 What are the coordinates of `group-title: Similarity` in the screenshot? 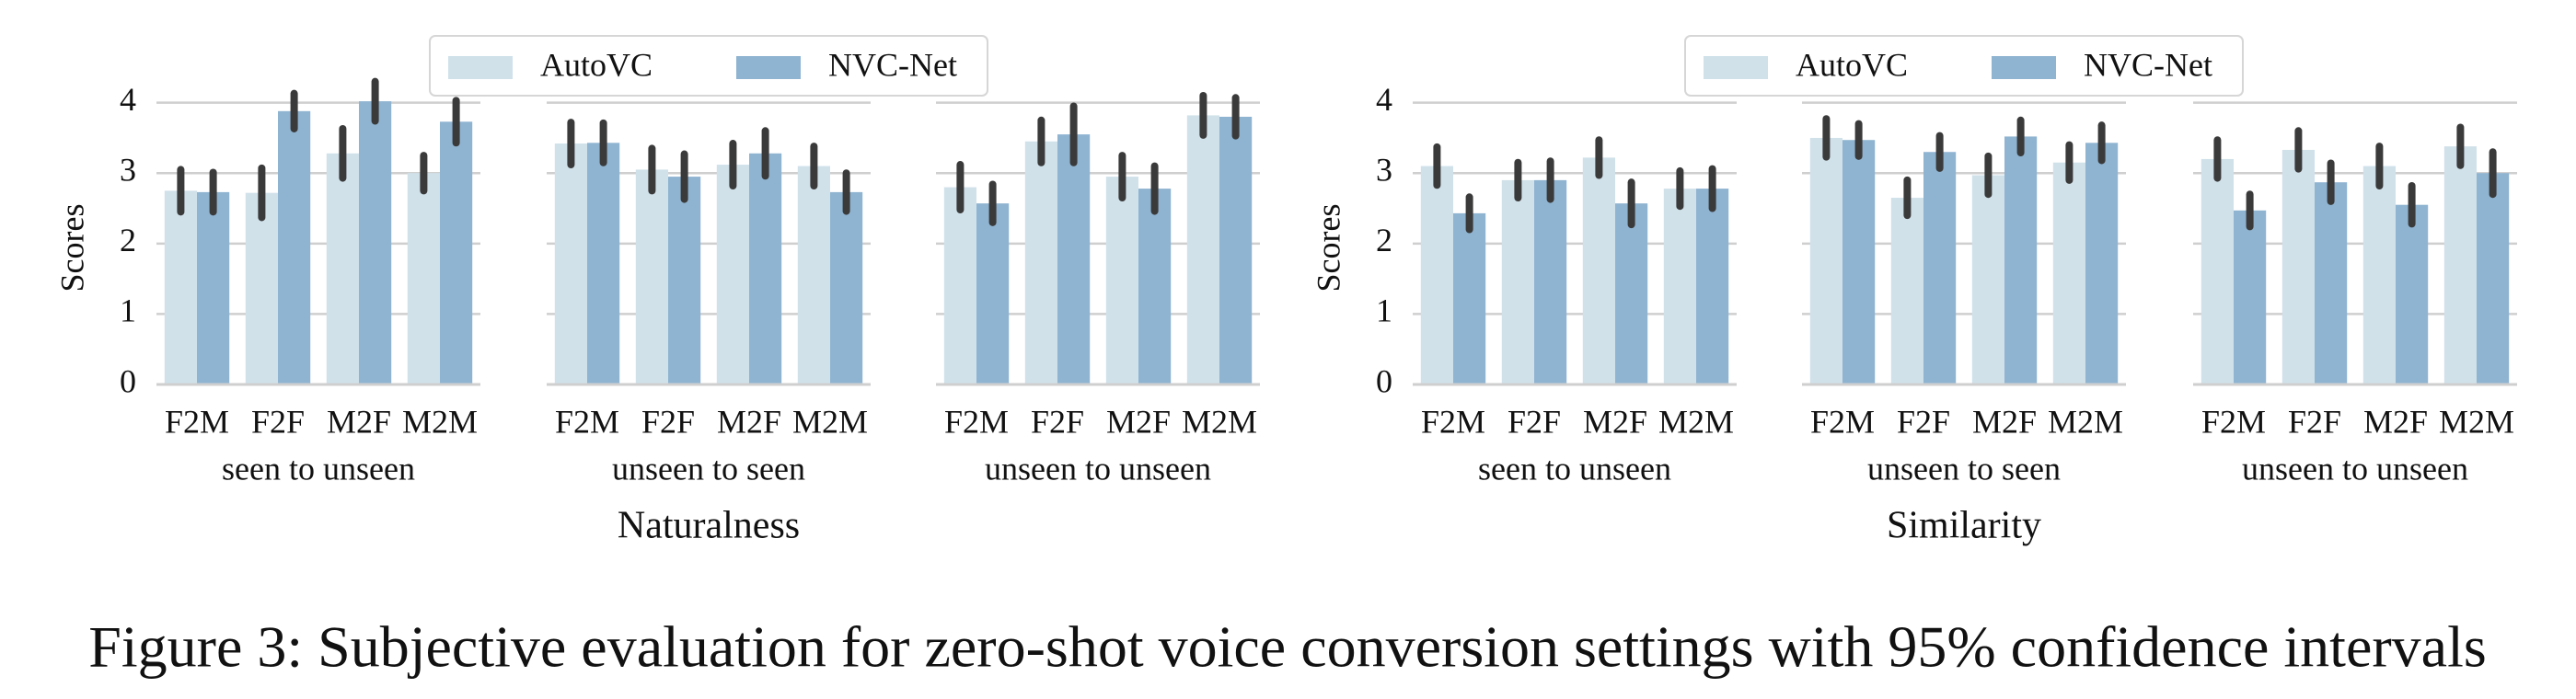 It's located at (1964, 526).